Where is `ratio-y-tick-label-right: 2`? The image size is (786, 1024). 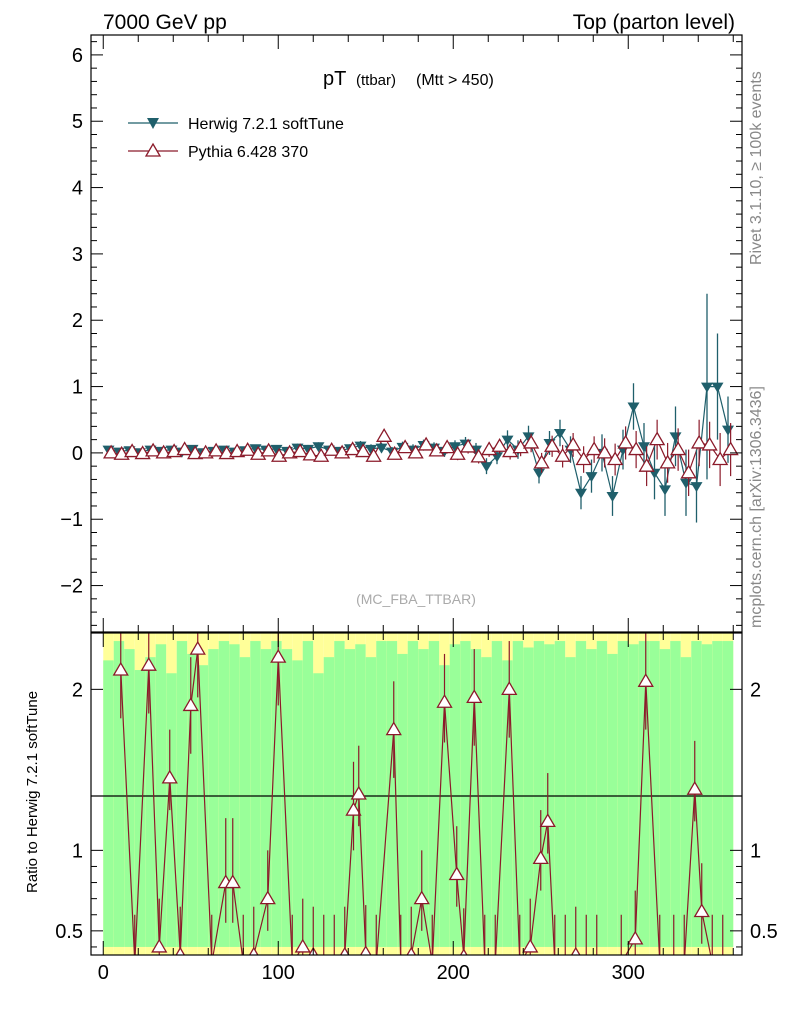
ratio-y-tick-label-right: 2 is located at coordinates (755, 690).